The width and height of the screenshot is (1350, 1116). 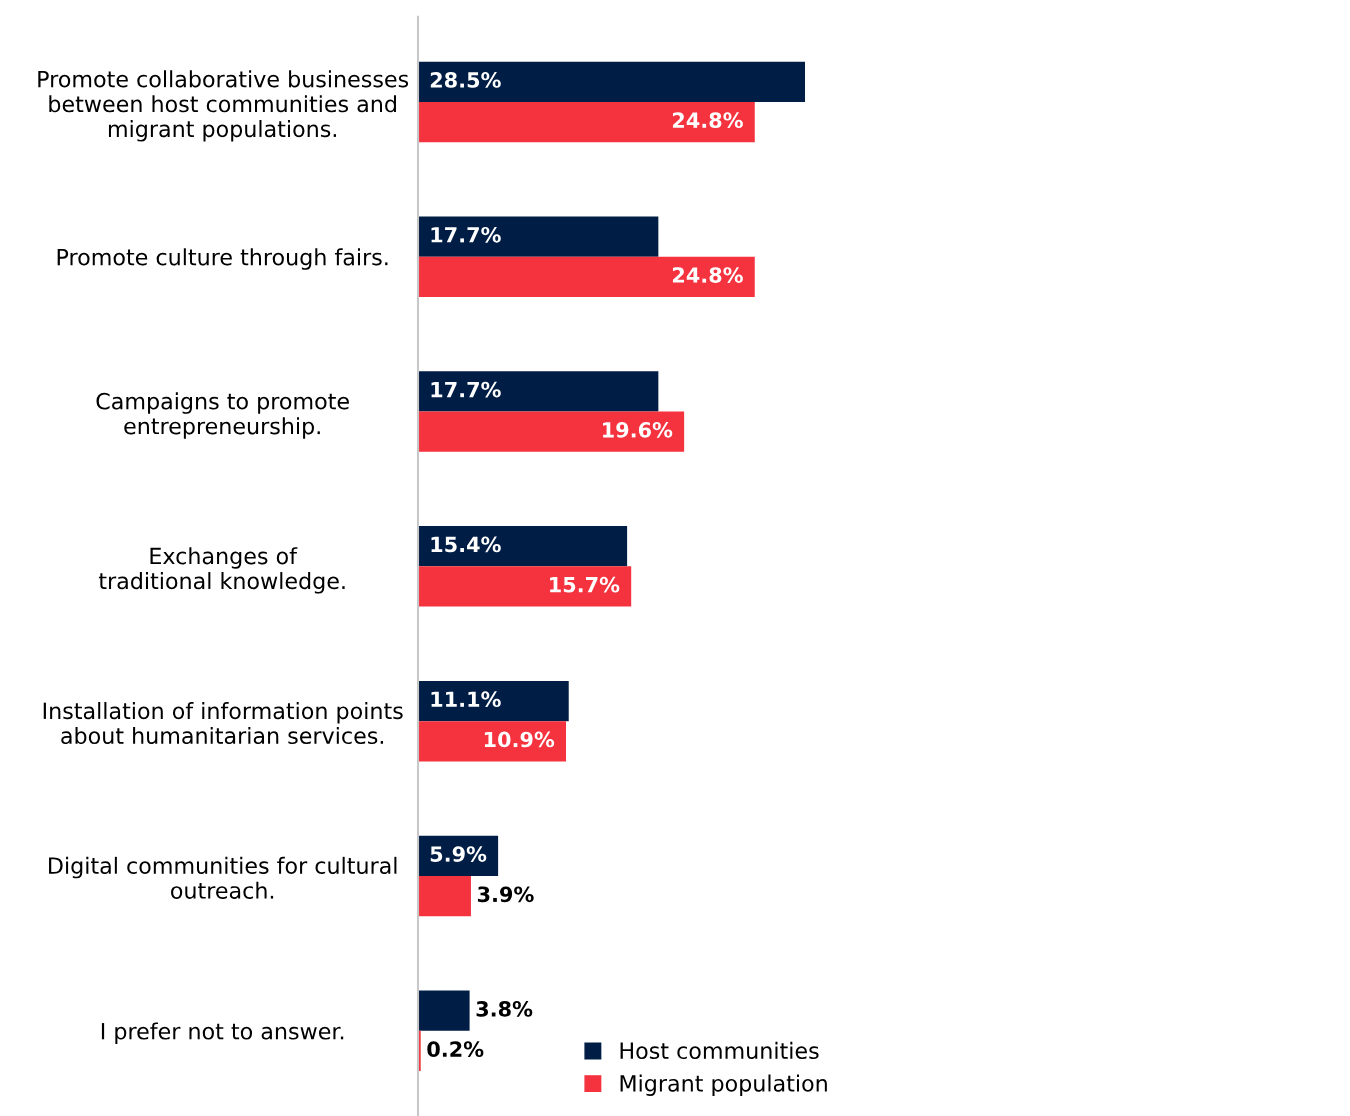 I want to click on data-label: 15.4%, so click(x=466, y=544).